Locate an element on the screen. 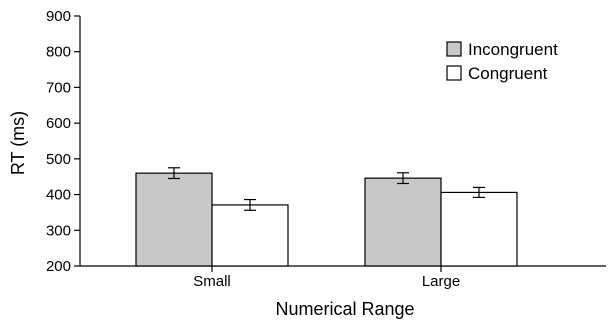  x-axis-title: Numerical Range is located at coordinates (344, 309).